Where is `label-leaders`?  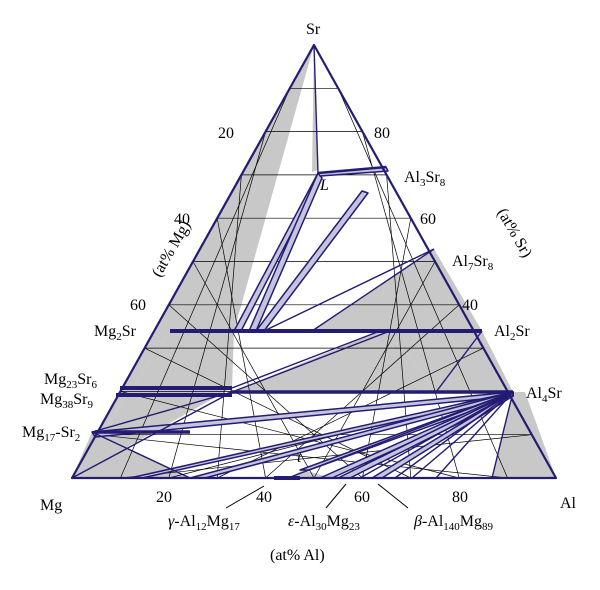
label-leaders is located at coordinates (317, 496).